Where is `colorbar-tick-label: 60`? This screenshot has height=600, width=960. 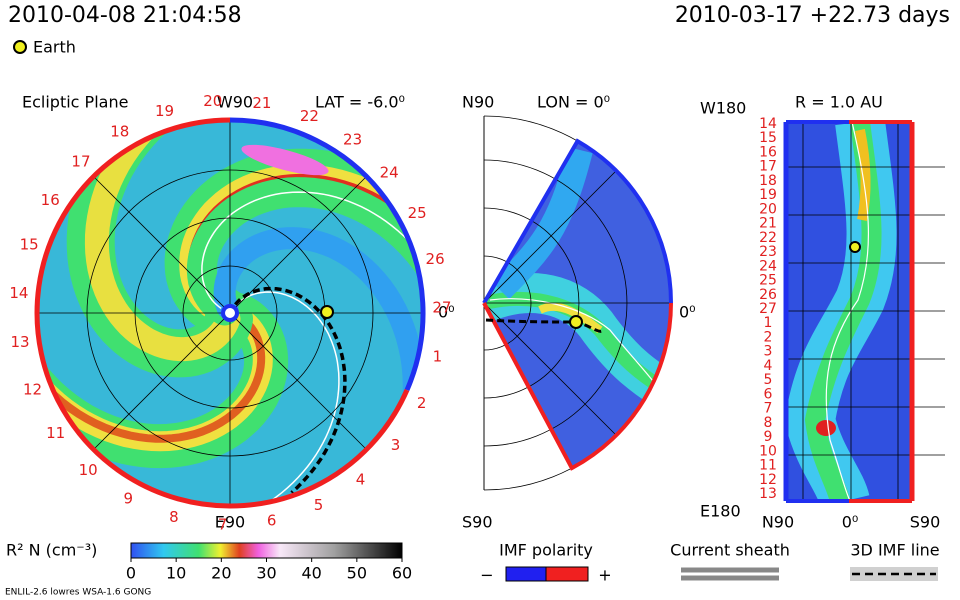
colorbar-tick-label: 60 is located at coordinates (402, 573).